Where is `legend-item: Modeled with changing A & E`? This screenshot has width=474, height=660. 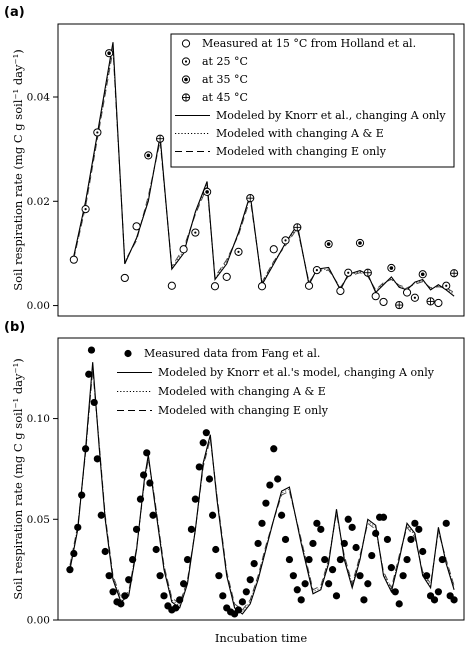 legend-item: Modeled with changing A & E is located at coordinates (221, 391).